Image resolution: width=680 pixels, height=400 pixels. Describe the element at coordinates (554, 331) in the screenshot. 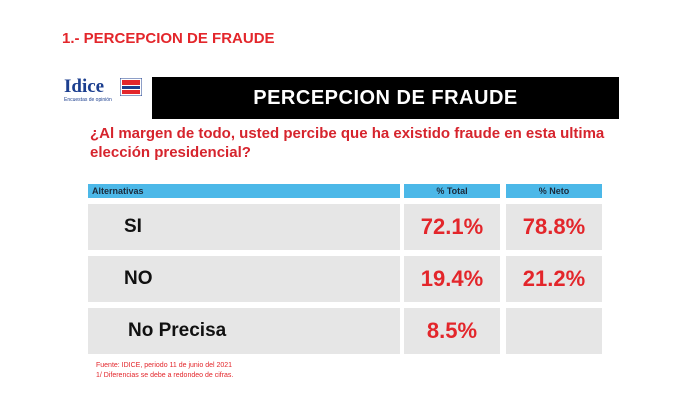

I see `cell-neto-no-precisa` at that location.